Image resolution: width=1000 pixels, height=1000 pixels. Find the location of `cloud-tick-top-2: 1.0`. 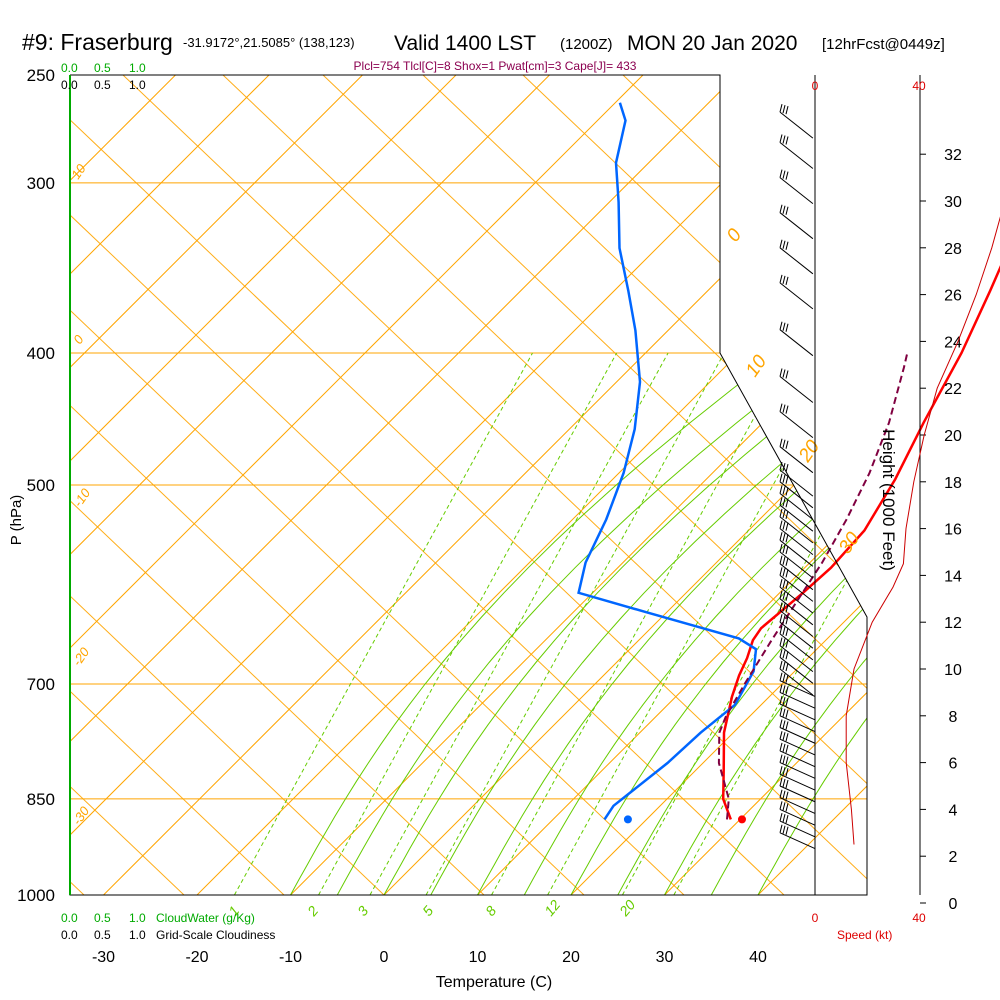

cloud-tick-top-2: 1.0 is located at coordinates (137, 68).